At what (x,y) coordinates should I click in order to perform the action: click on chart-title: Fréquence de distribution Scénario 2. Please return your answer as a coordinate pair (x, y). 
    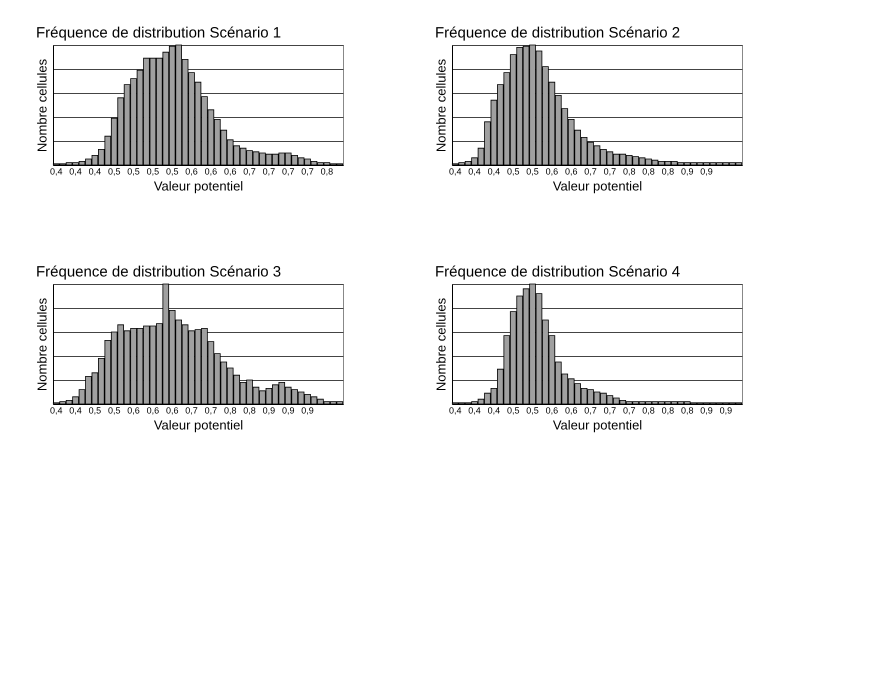
    Looking at the image, I should click on (557, 33).